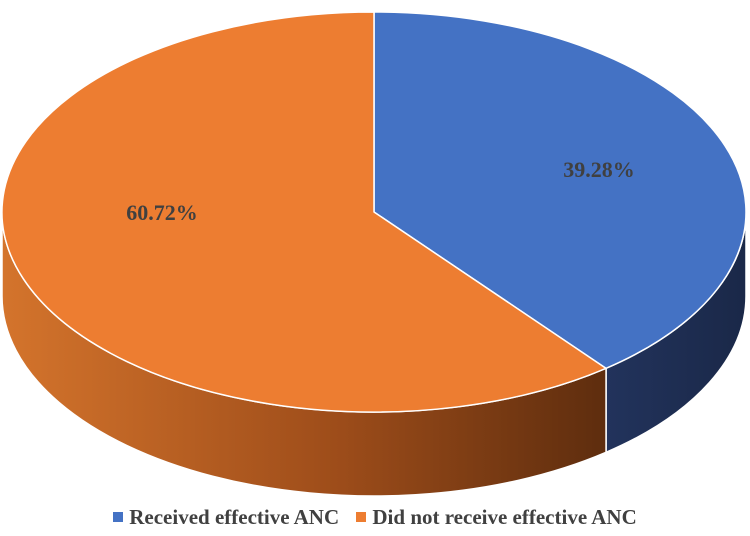  I want to click on legend-item-received: Received effective ANC, so click(226, 517).